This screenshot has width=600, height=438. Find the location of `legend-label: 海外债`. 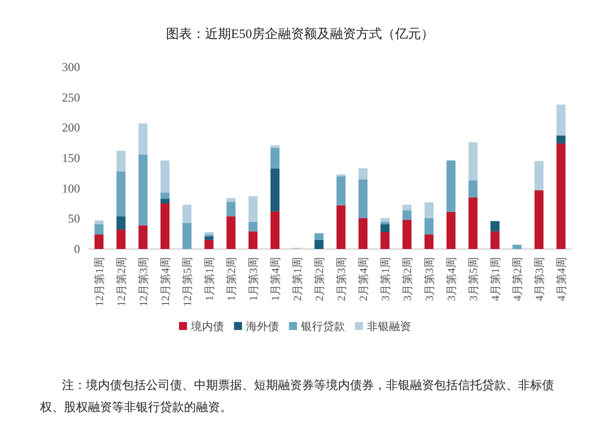

legend-label: 海外债 is located at coordinates (262, 327).